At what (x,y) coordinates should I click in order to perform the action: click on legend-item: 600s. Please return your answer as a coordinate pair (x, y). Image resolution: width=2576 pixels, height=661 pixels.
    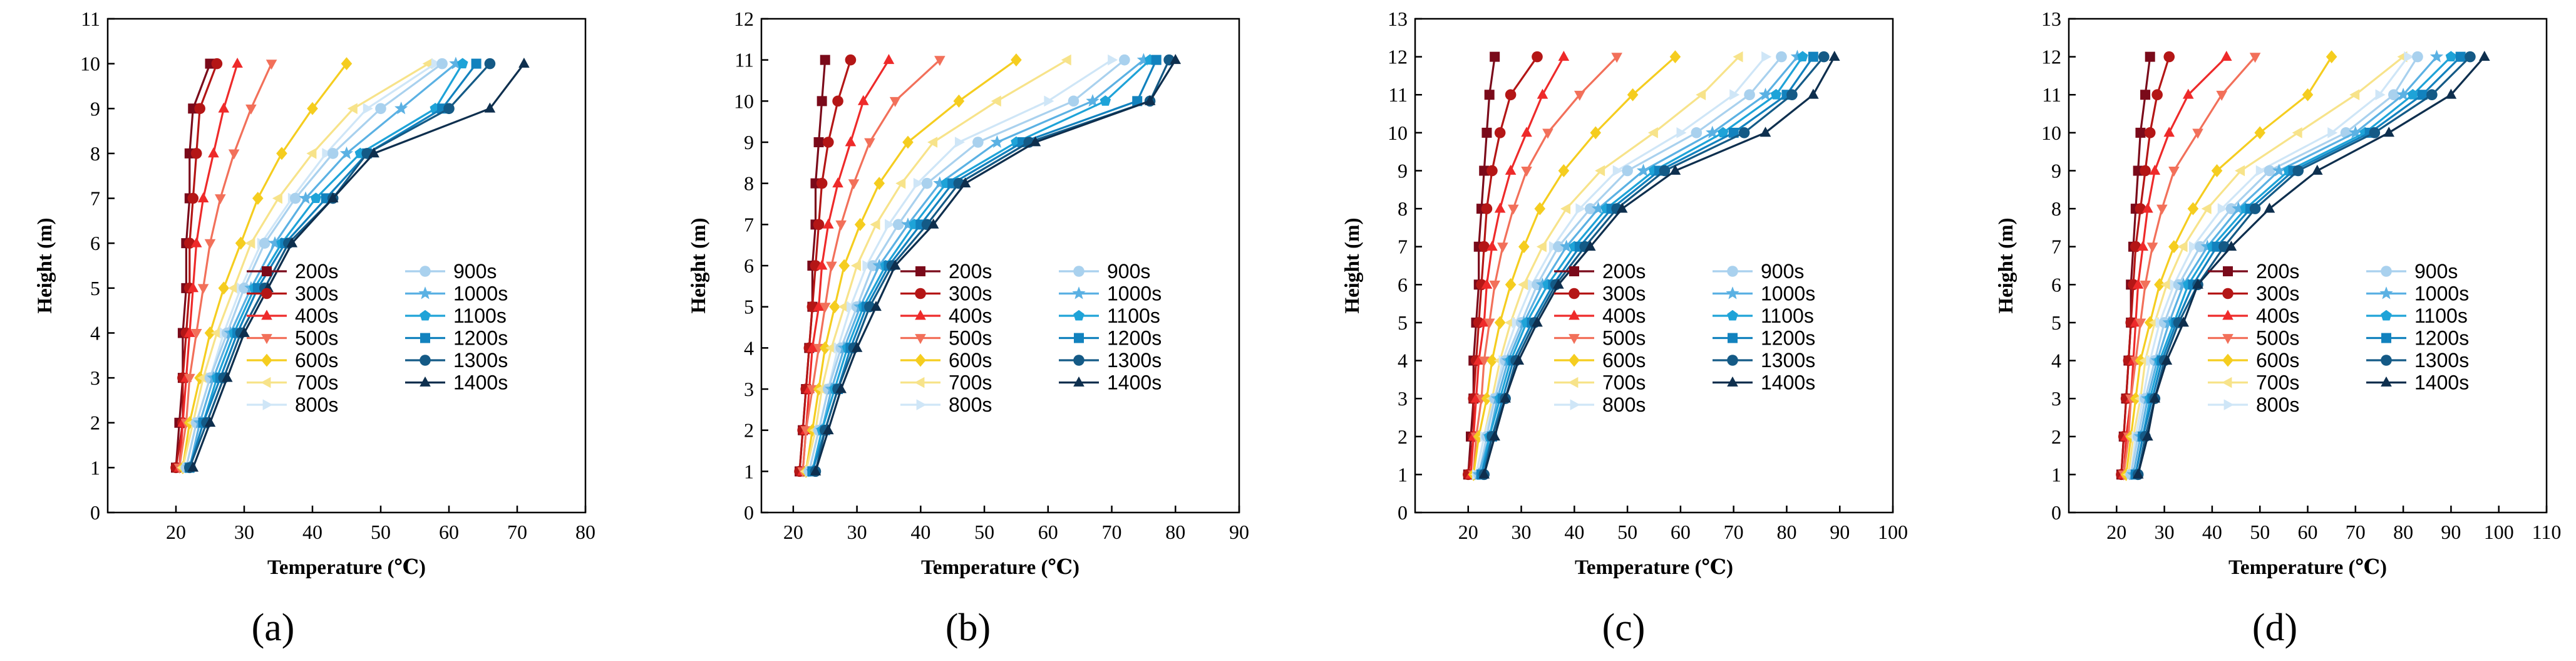
    Looking at the image, I should click on (293, 360).